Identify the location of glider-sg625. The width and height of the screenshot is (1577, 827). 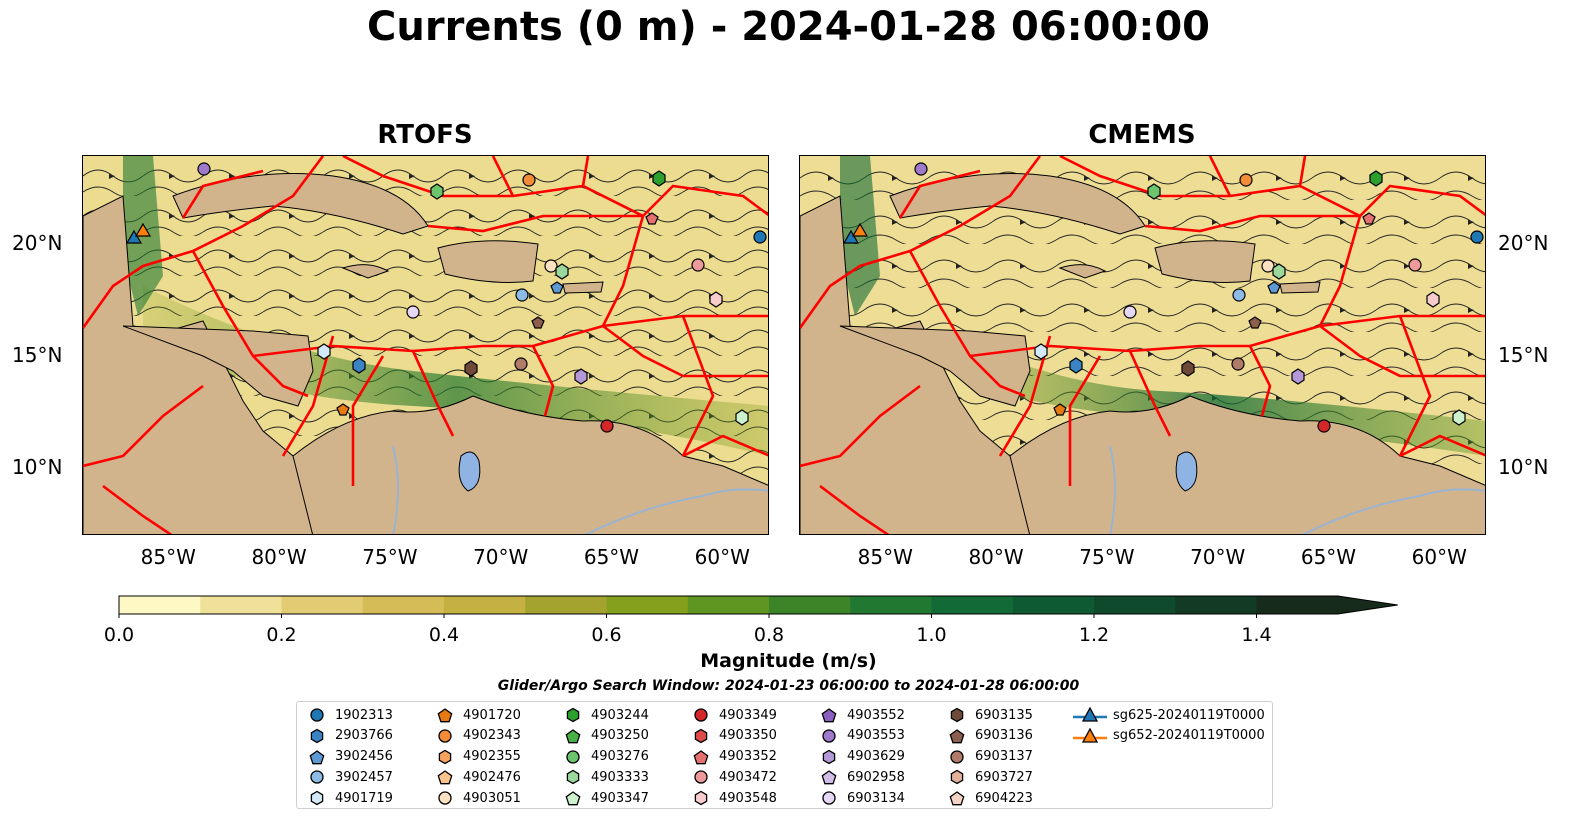
(134, 236).